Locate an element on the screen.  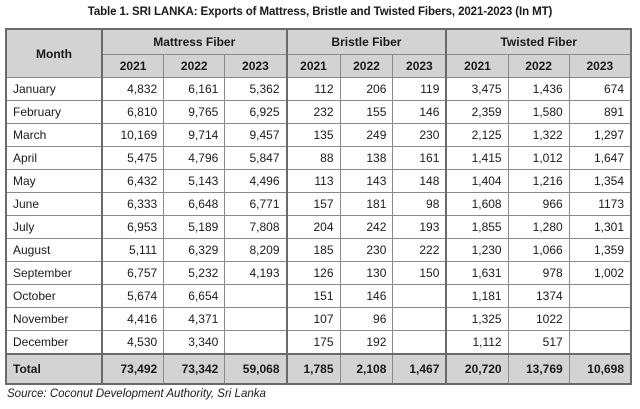
value-cell: 130 is located at coordinates (366, 273).